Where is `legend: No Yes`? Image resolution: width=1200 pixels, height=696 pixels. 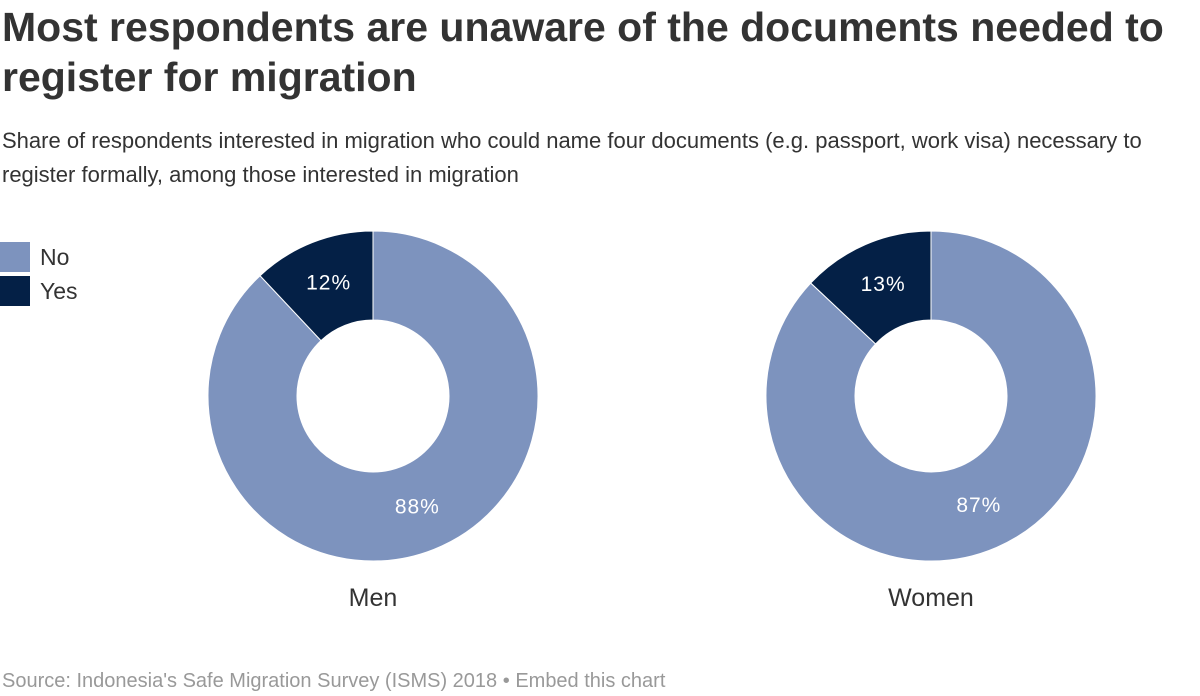 legend: No Yes is located at coordinates (39, 274).